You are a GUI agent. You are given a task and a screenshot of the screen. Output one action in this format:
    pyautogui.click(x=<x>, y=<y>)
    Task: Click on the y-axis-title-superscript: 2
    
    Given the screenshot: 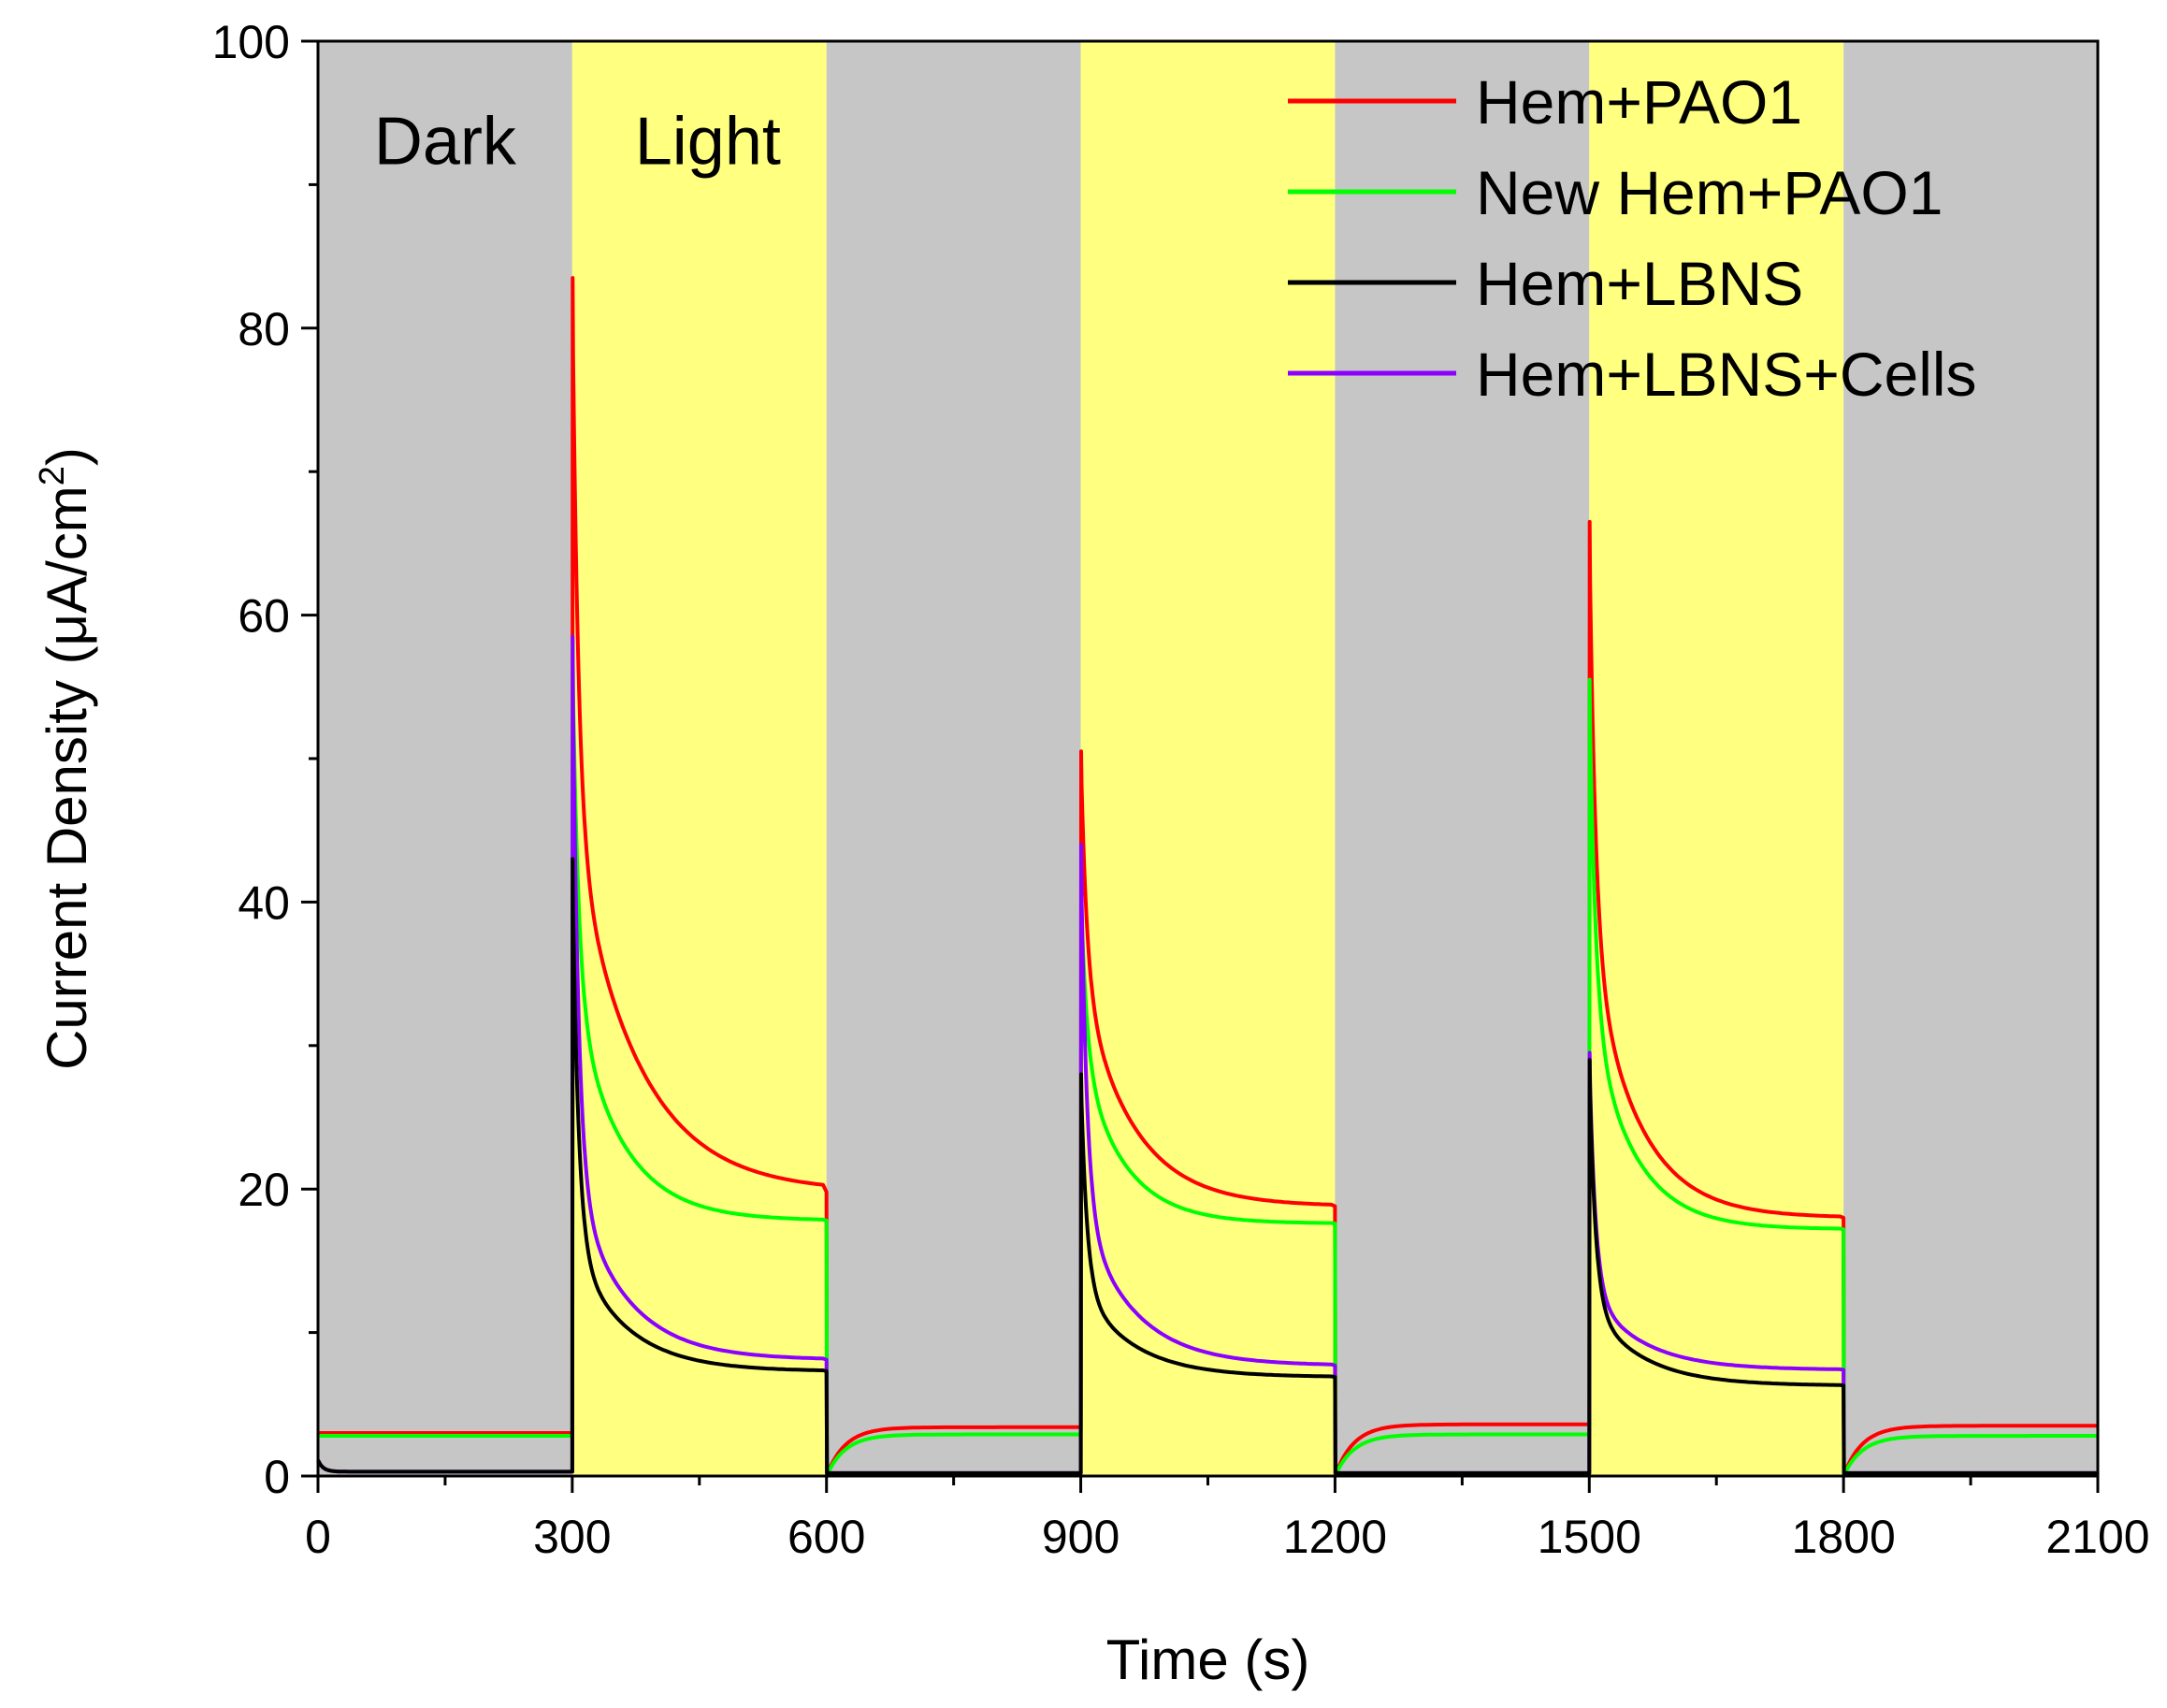 What is the action you would take?
    pyautogui.click(x=52, y=475)
    